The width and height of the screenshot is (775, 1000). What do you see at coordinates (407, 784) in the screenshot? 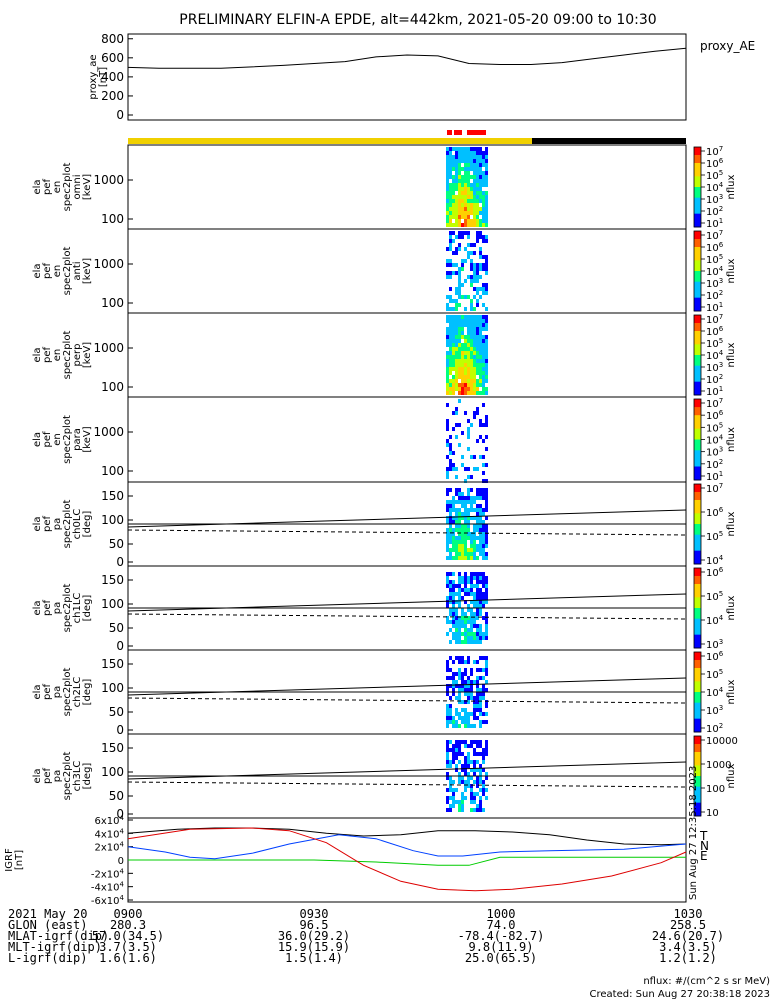
I see `panel-ch3LC-dashed-line` at bounding box center [407, 784].